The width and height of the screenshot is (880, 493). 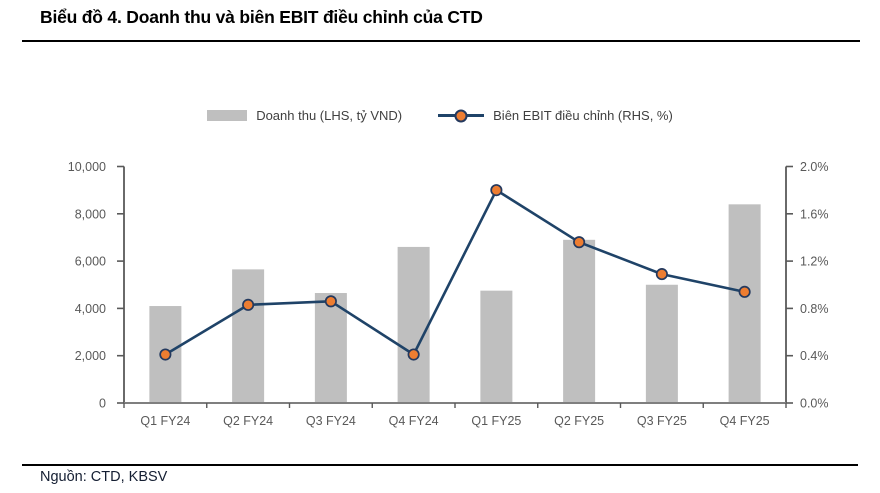 I want to click on right-axis-tick-label: 0.0%, so click(x=814, y=404).